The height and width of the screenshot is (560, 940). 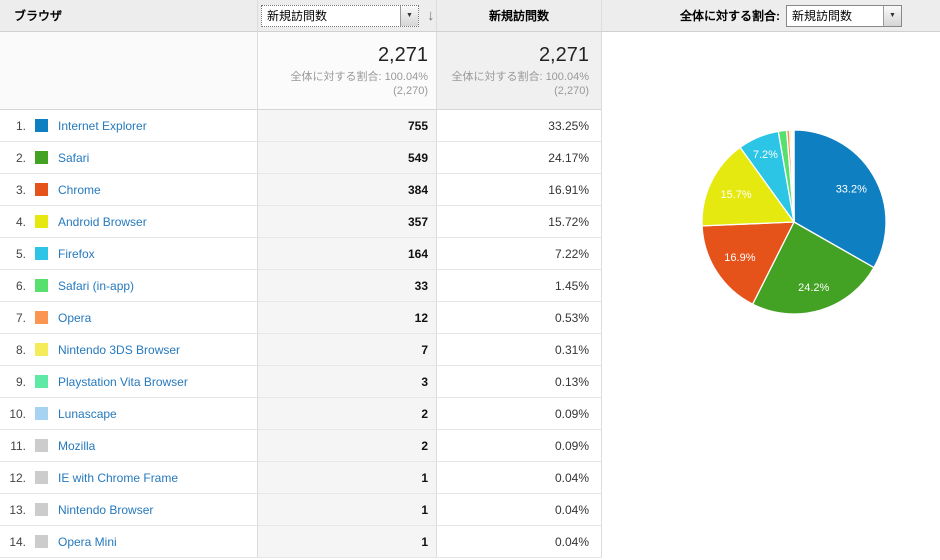 I want to click on pie-slice-label: 33.2%, so click(x=851, y=190).